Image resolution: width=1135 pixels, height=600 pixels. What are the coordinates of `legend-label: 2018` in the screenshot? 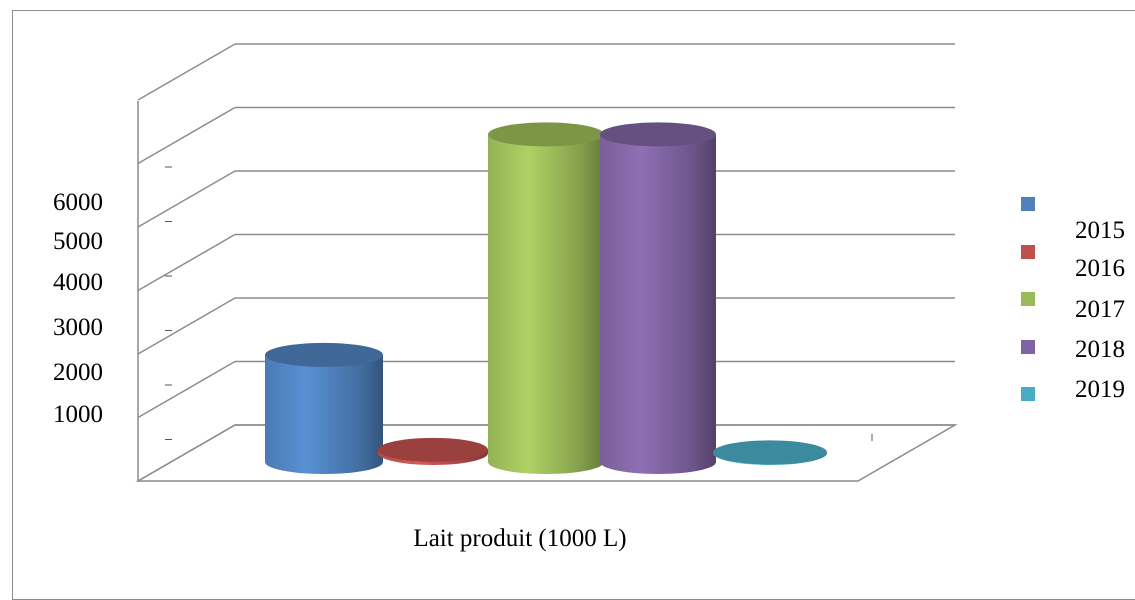 It's located at (1100, 349).